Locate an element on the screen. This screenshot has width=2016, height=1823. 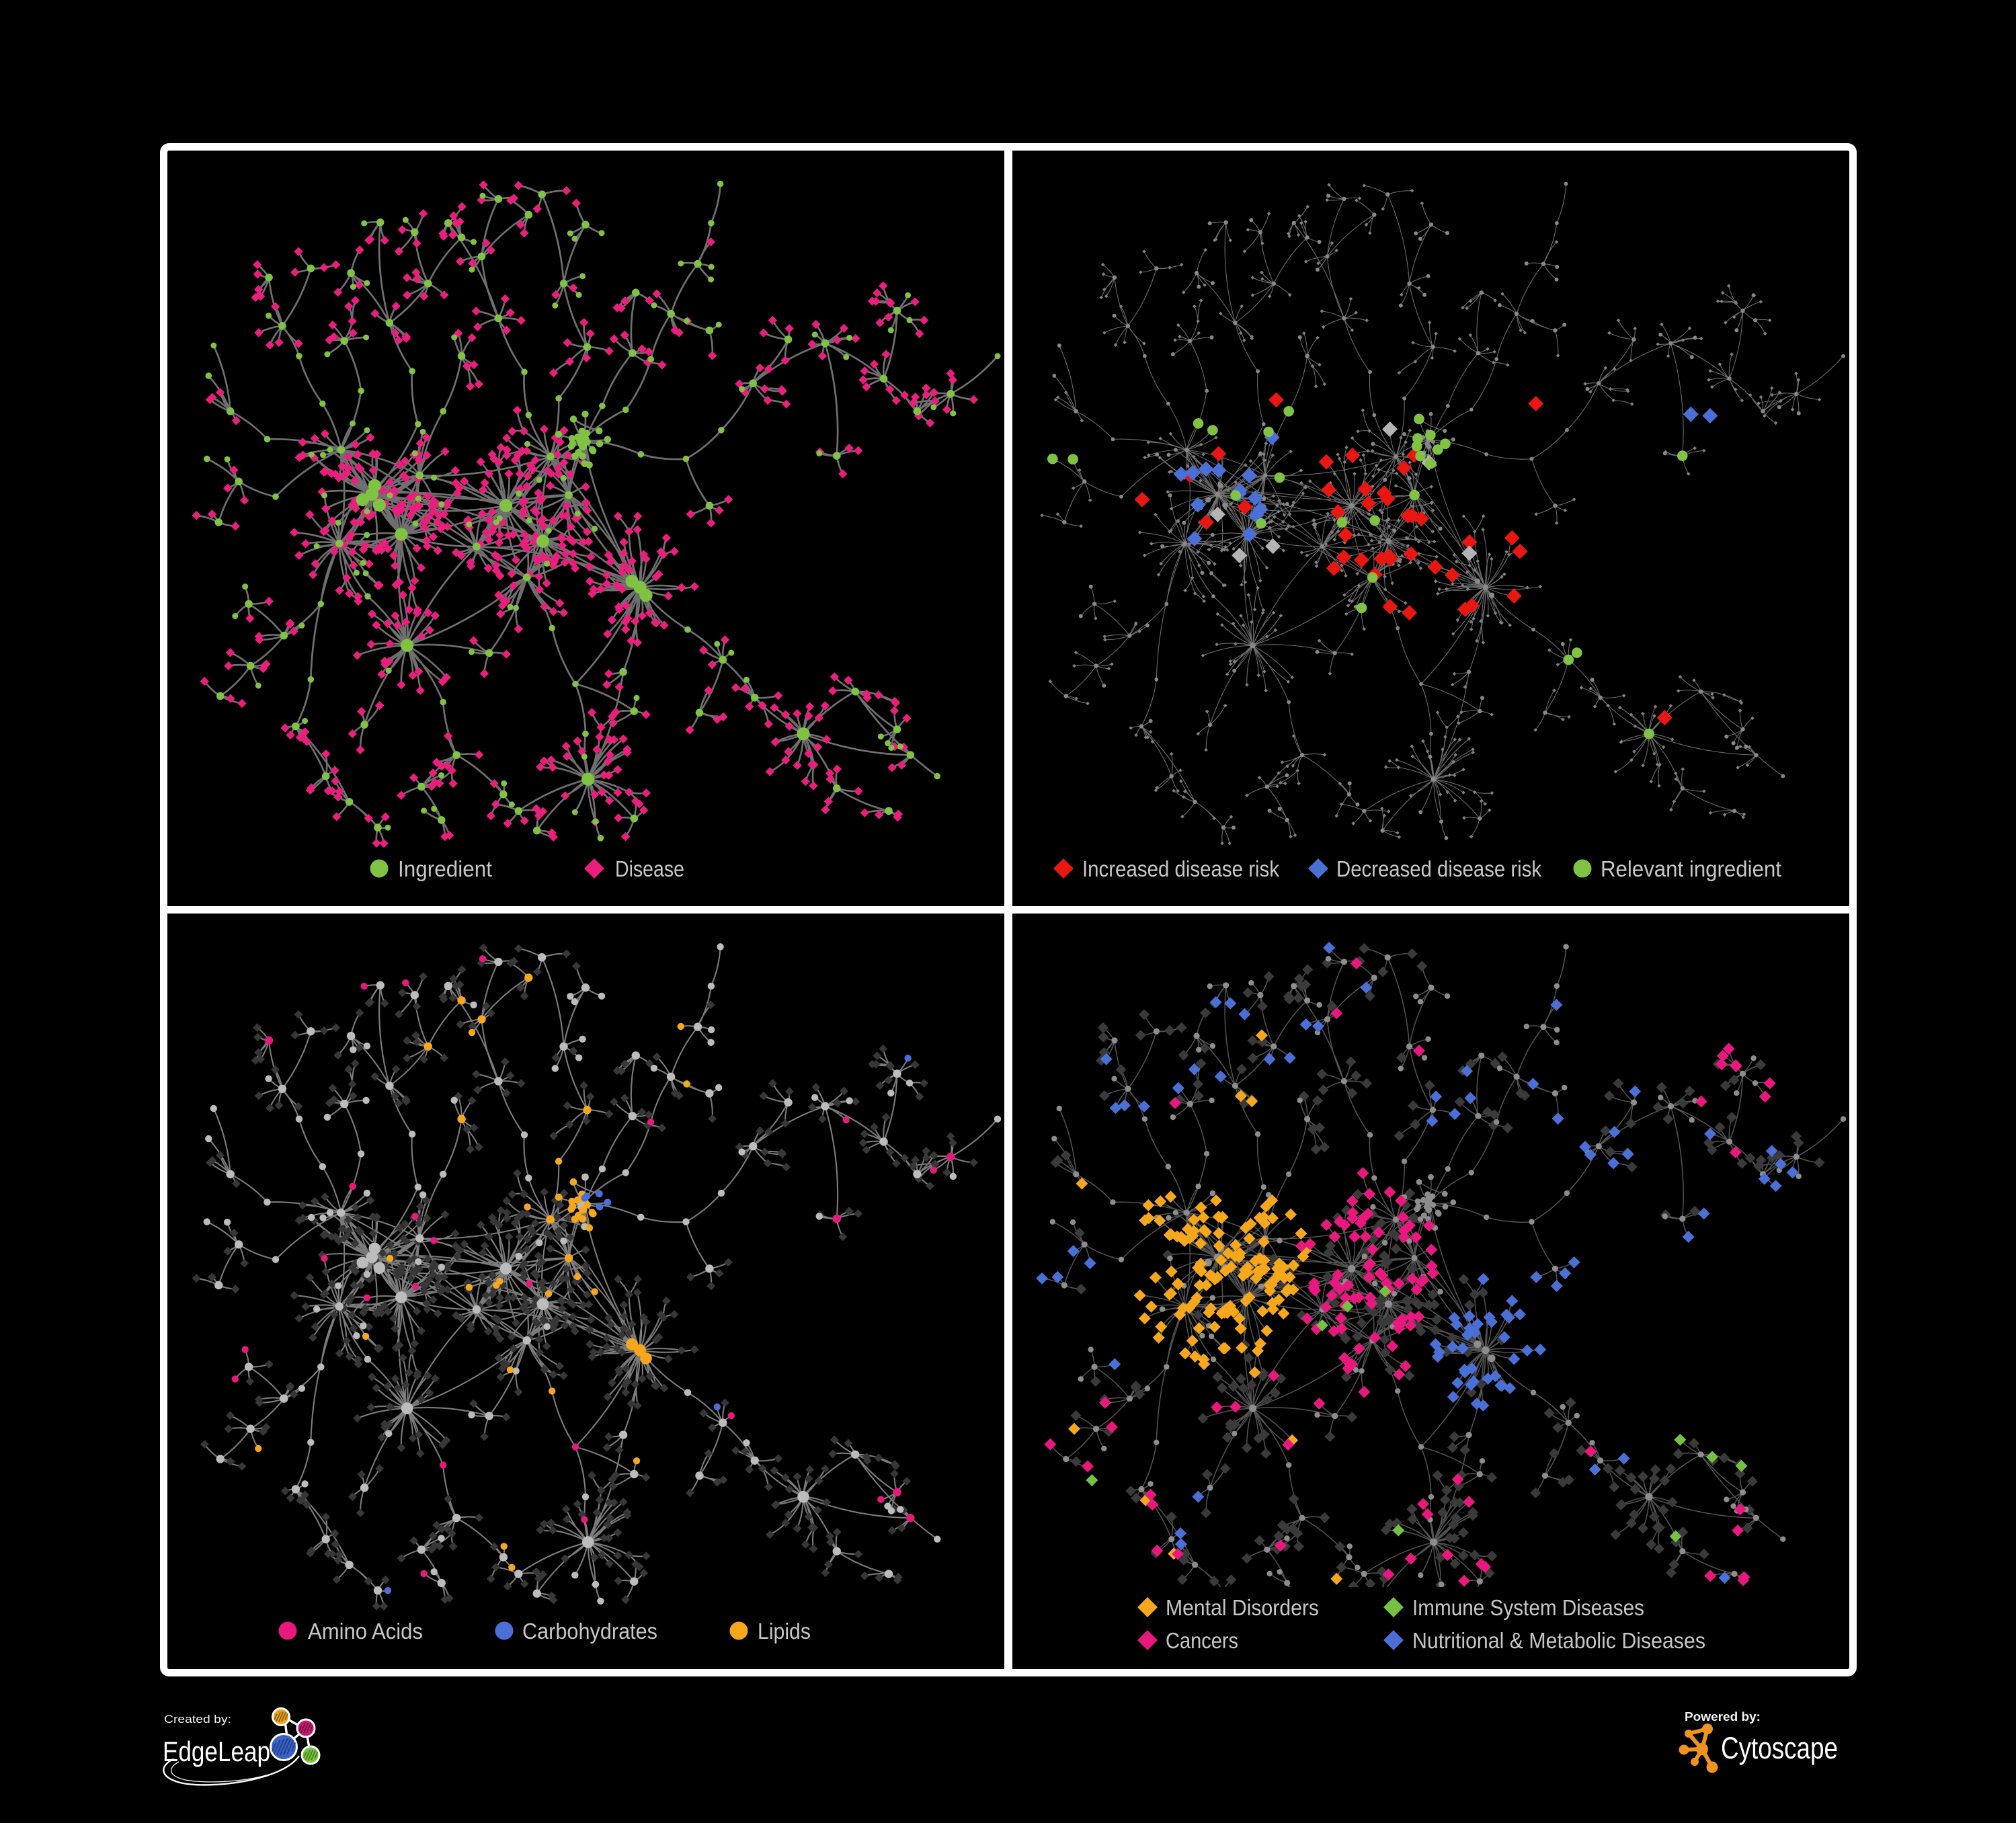
svg-text: Relevant ingredient is located at coordinates (1691, 868).